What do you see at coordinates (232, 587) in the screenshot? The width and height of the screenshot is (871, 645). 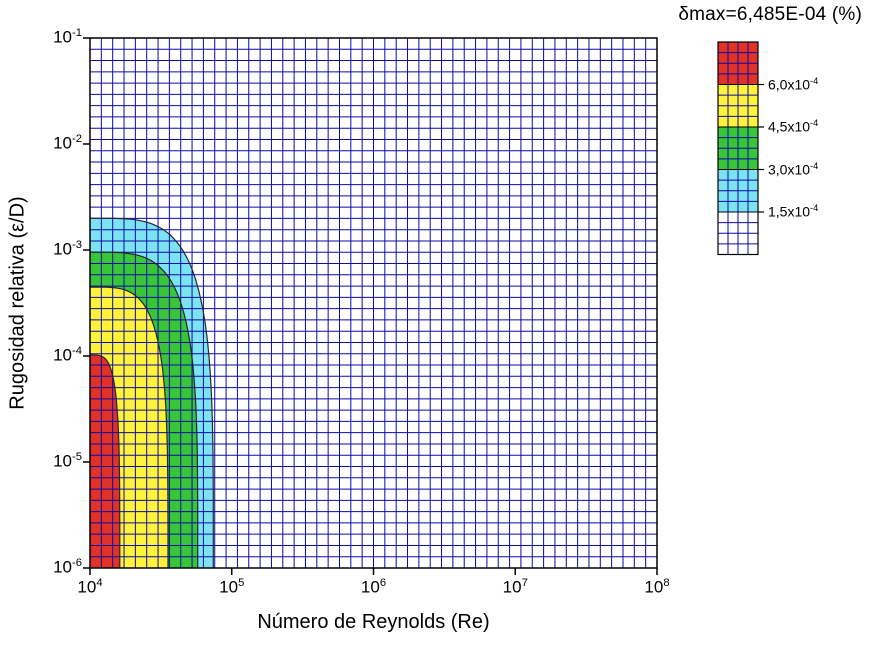 I see `x-tick-label: 10⁵` at bounding box center [232, 587].